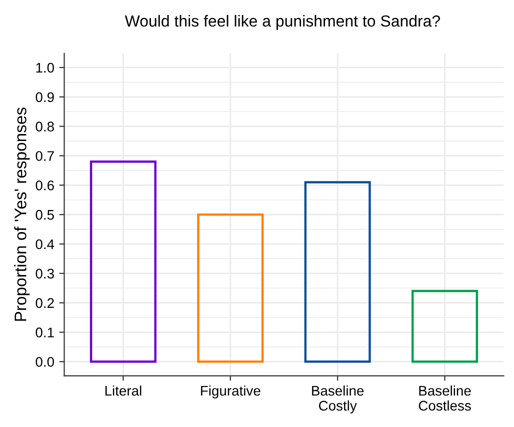 The width and height of the screenshot is (514, 427). What do you see at coordinates (282, 22) in the screenshot?
I see `chart-title: Would this feel like a punishment to Sandra?` at bounding box center [282, 22].